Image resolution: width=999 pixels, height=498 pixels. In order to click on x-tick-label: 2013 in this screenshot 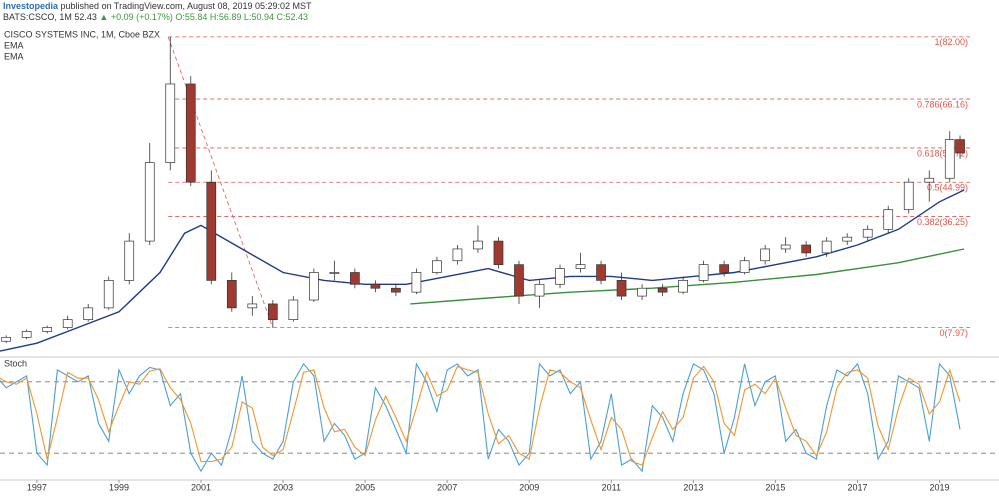, I will do `click(693, 487)`.